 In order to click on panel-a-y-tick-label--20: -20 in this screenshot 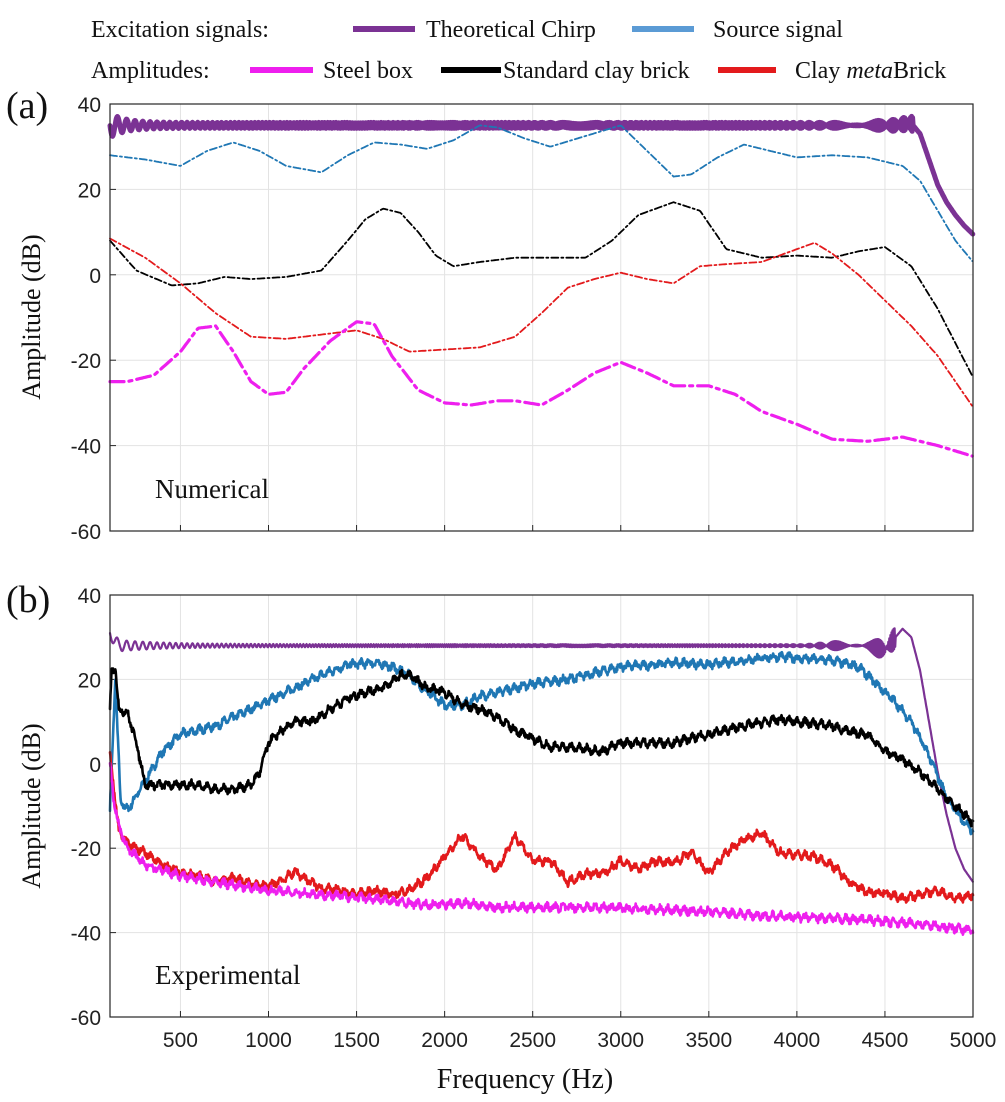, I will do `click(86, 361)`.